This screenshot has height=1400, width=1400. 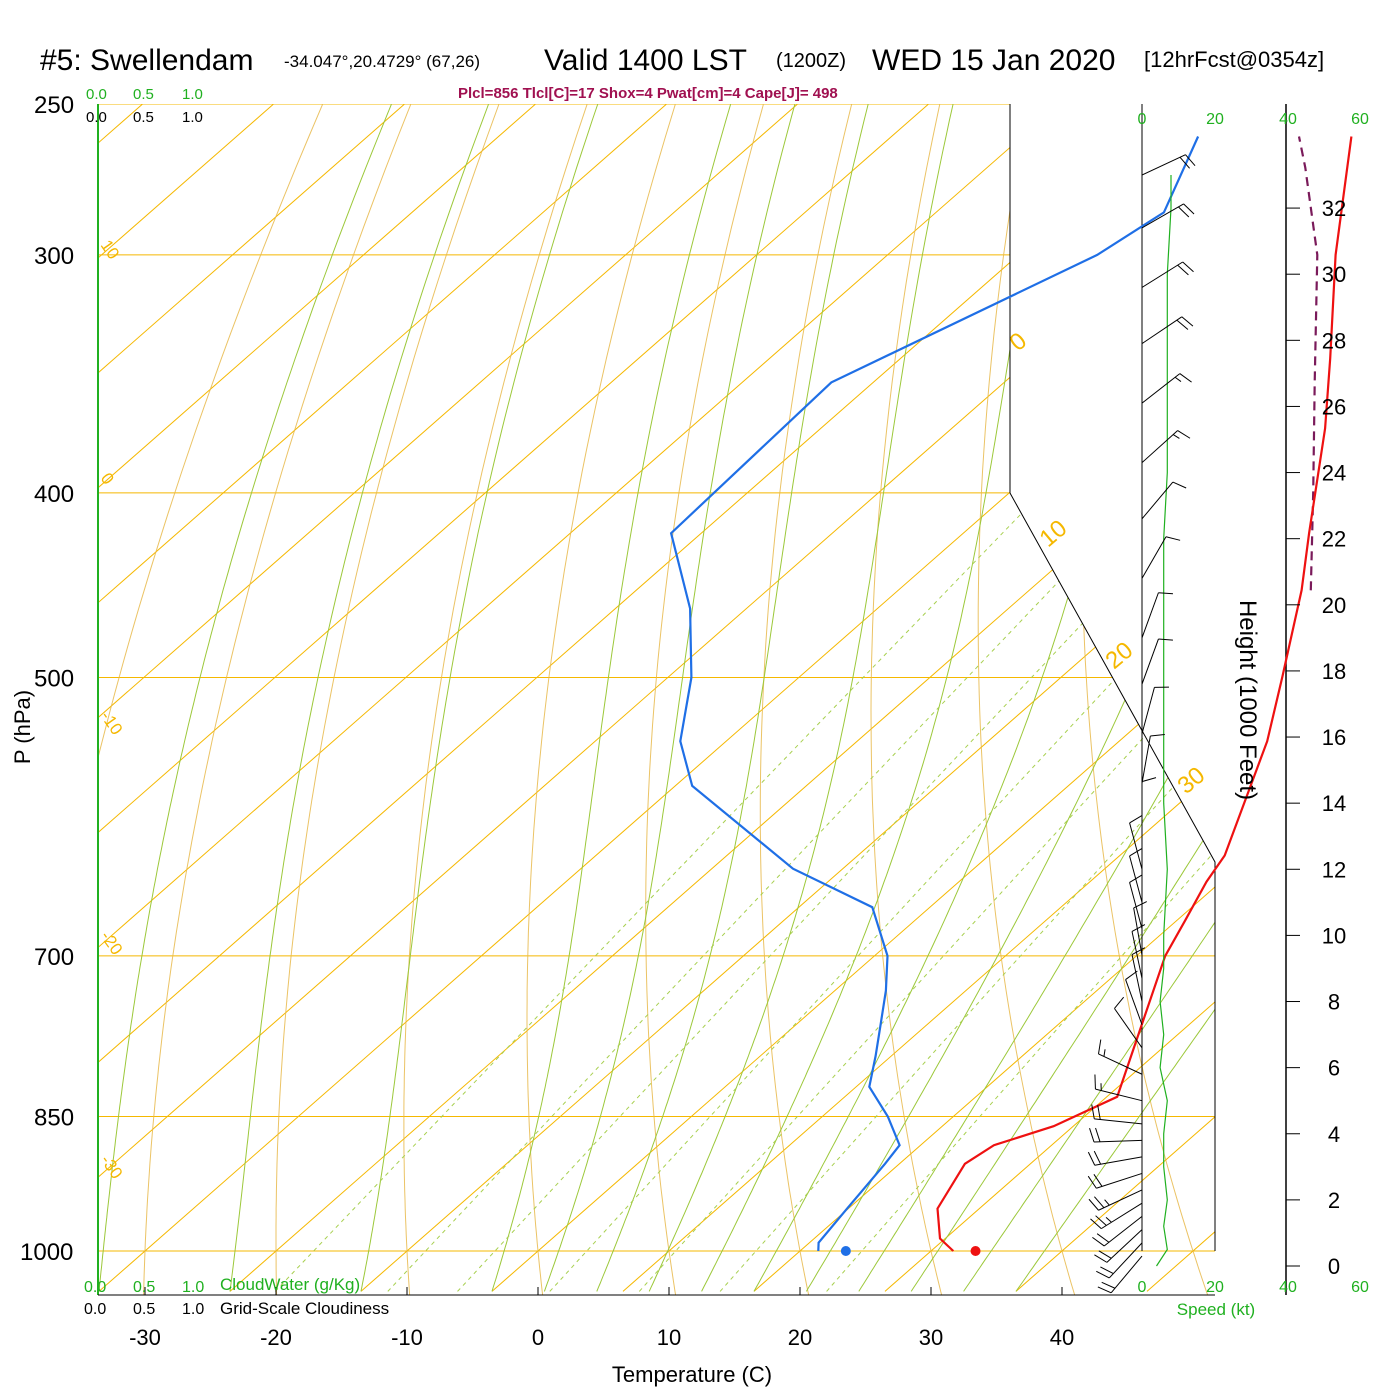 I want to click on cloud-second-1: 1.0, so click(x=192, y=117).